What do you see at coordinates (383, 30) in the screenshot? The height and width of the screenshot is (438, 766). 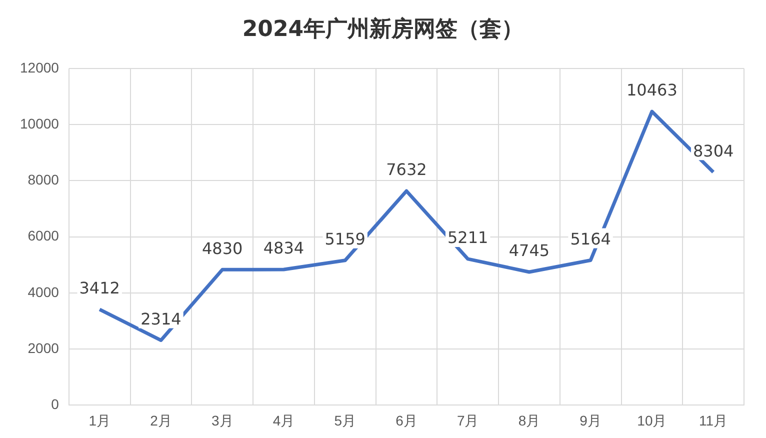 I see `chart-title: 2024年广州新房网签（套）` at bounding box center [383, 30].